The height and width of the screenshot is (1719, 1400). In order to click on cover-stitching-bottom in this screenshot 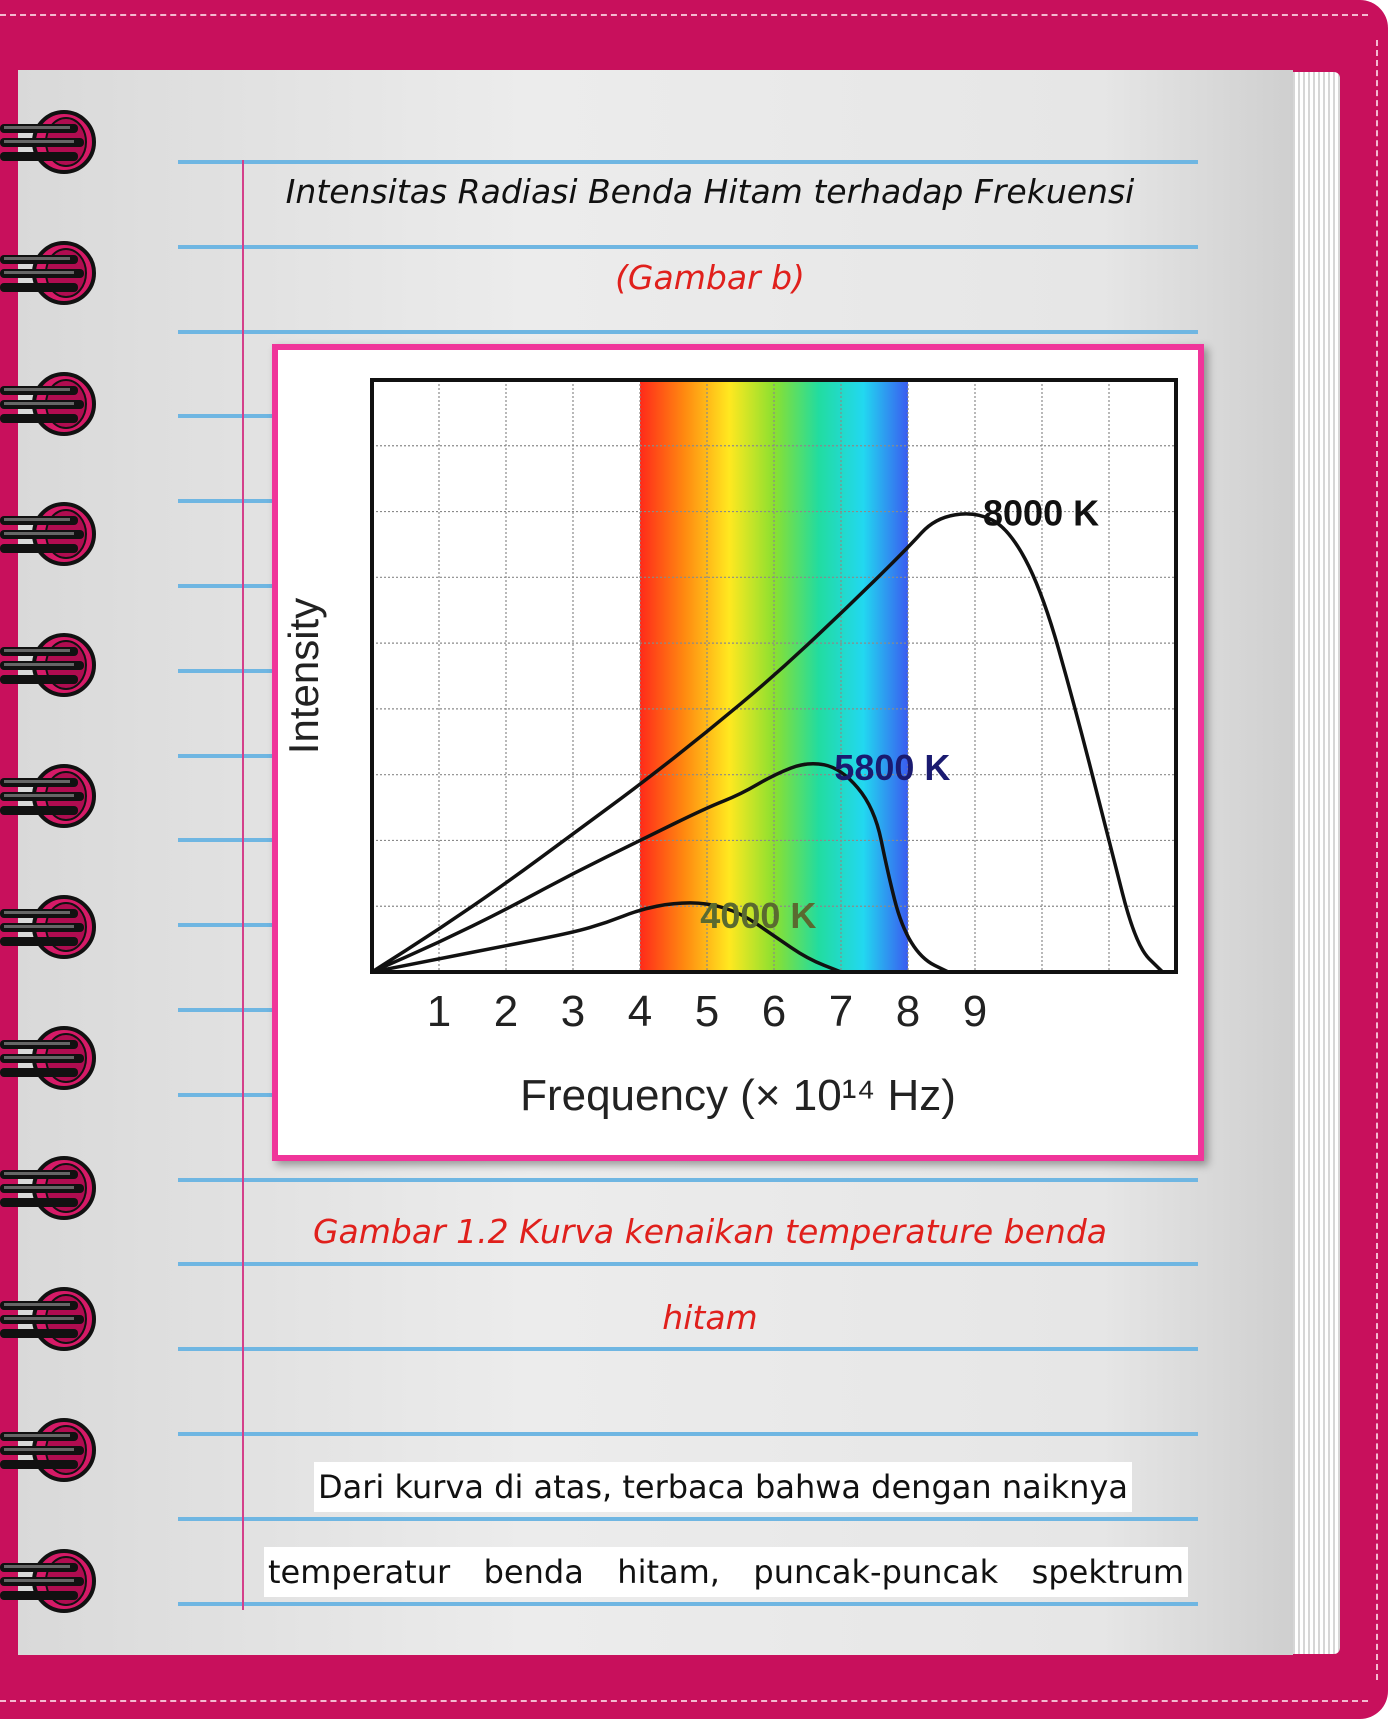, I will do `click(684, 1701)`.